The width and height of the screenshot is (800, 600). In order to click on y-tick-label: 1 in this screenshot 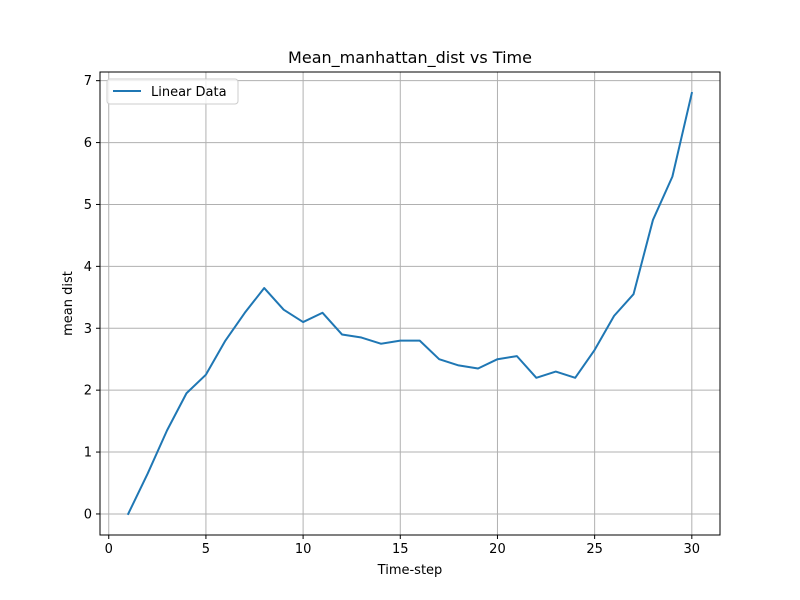, I will do `click(88, 453)`.